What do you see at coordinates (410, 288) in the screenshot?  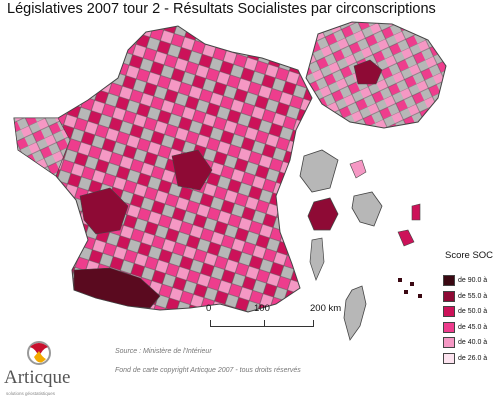 I see `polynesia-islands` at bounding box center [410, 288].